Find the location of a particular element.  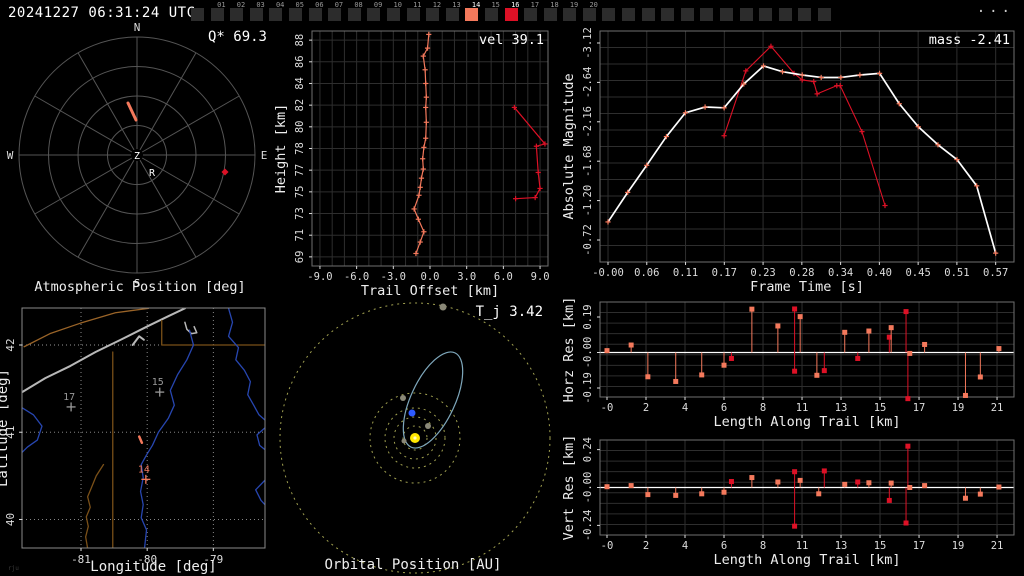

meteoroid-orbit is located at coordinates (433, 400).